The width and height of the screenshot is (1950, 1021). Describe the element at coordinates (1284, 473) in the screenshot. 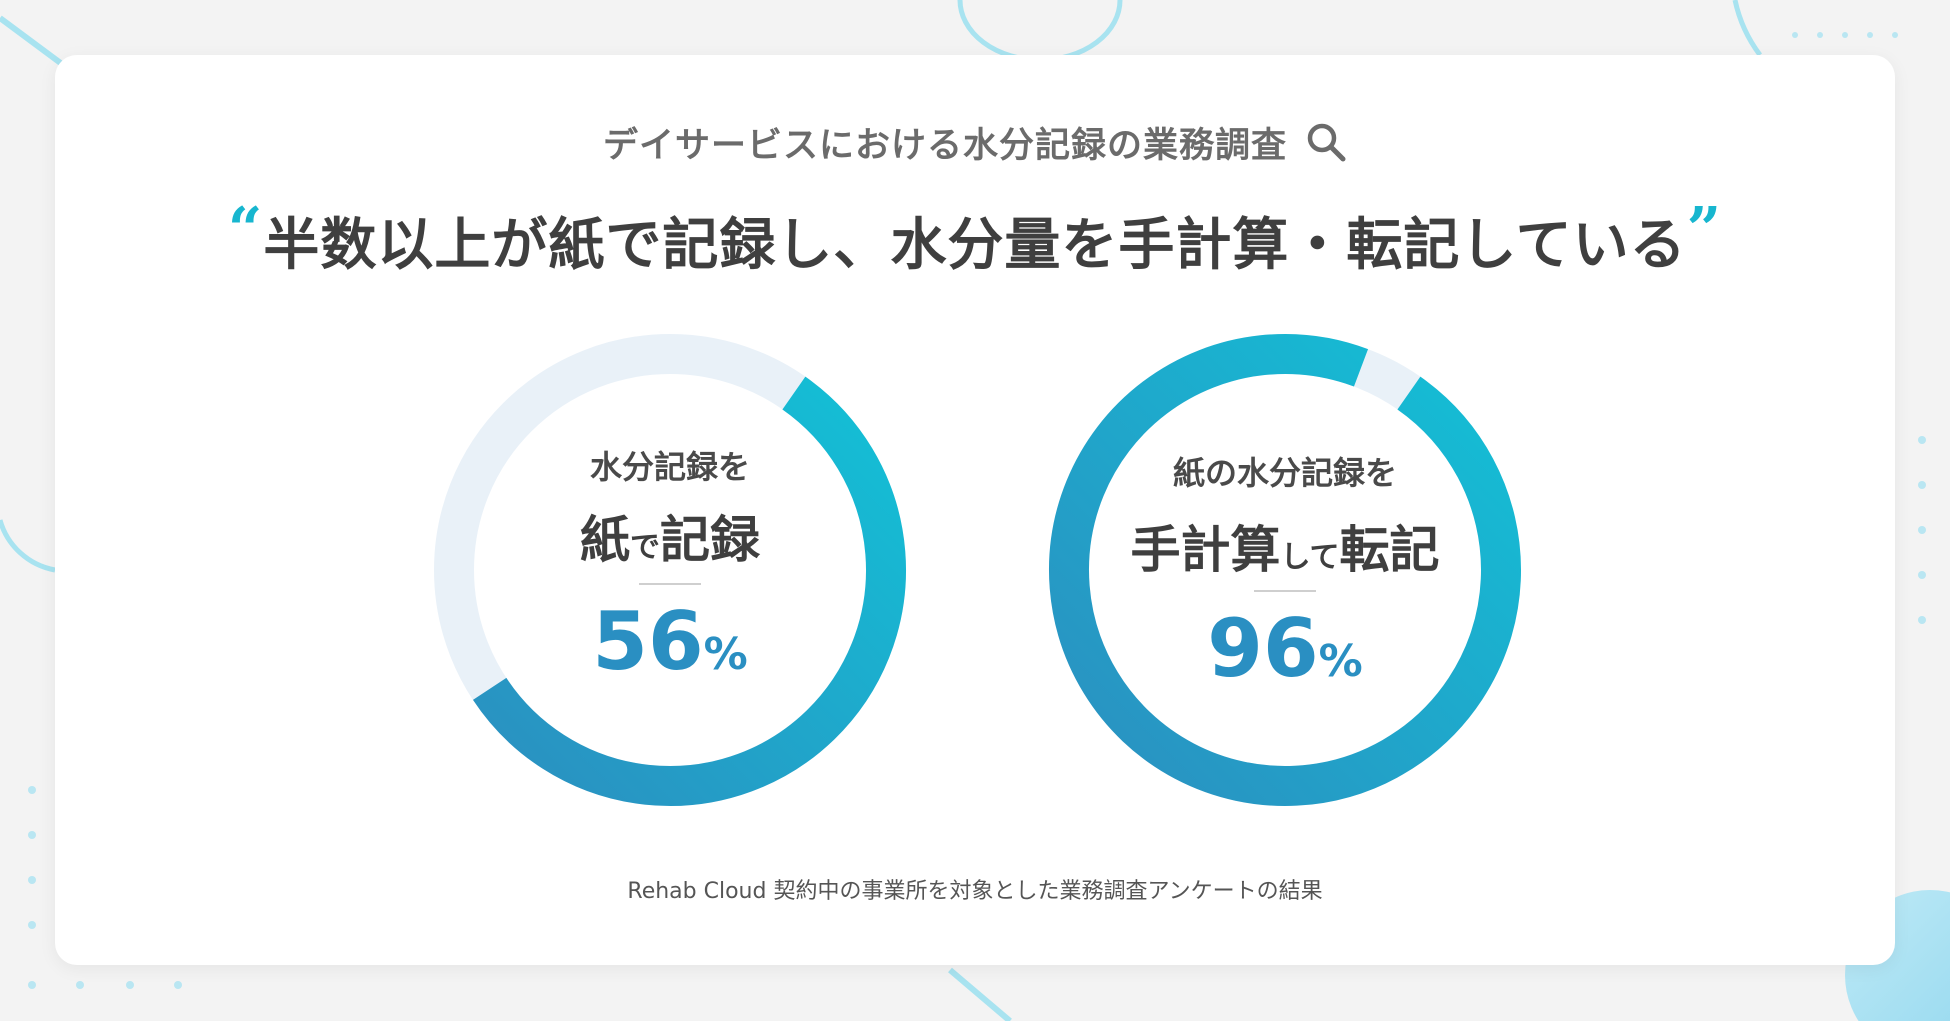

I see `donut-label-top: 紙の水分記録を` at that location.